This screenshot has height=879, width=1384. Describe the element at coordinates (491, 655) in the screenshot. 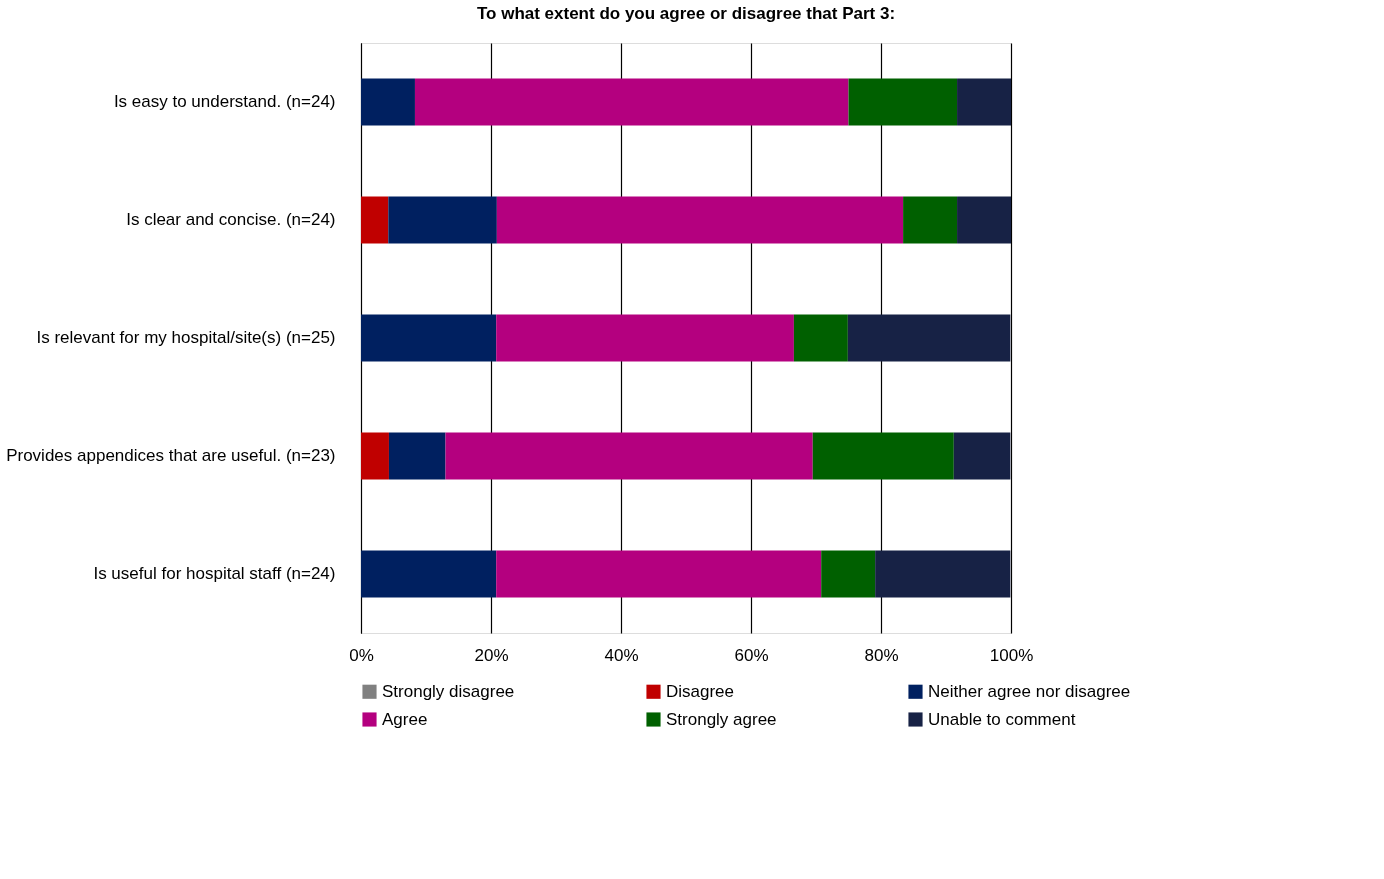

I see `x-tick-label: 20%` at that location.